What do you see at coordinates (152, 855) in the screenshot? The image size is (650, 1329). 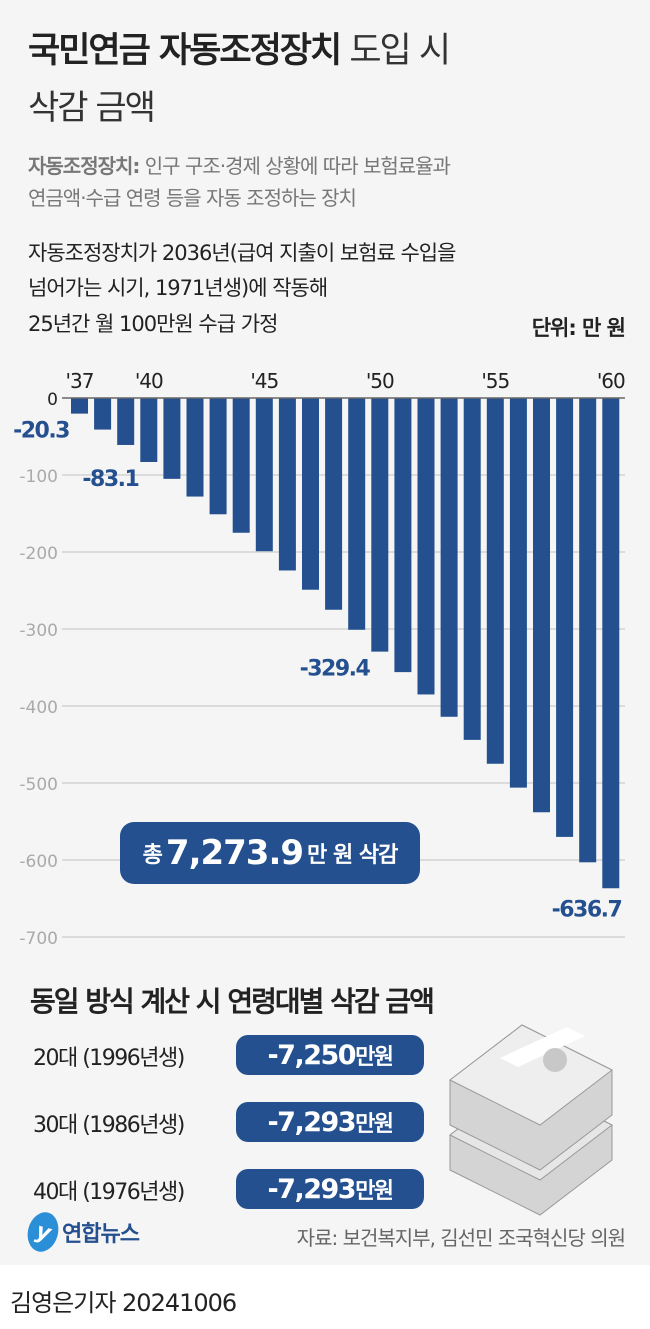 I see `total-prefix: 총` at bounding box center [152, 855].